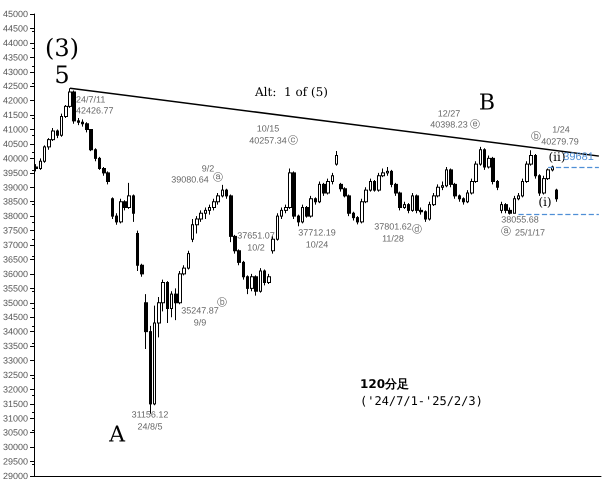 The width and height of the screenshot is (605, 483). I want to click on y-tick-label: 40000, so click(15, 158).